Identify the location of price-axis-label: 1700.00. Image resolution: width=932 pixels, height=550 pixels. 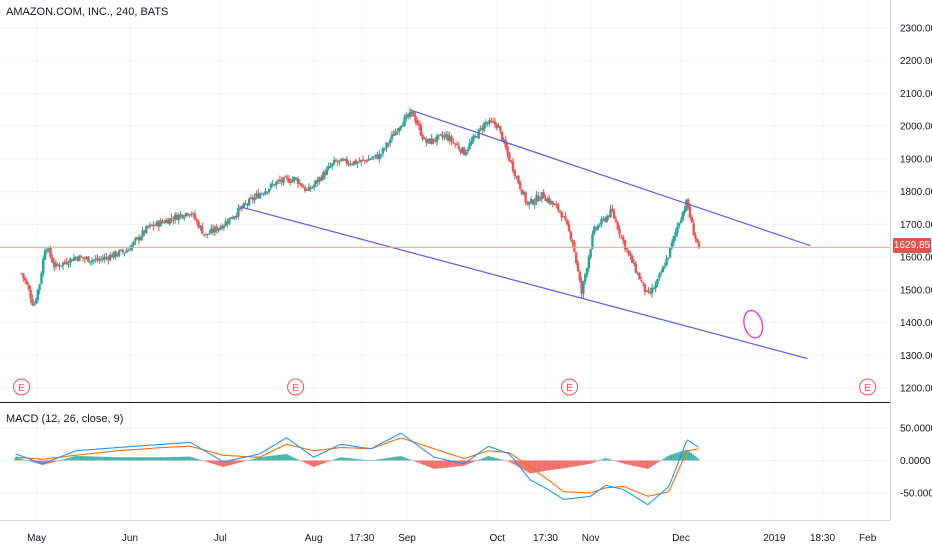
(916, 225).